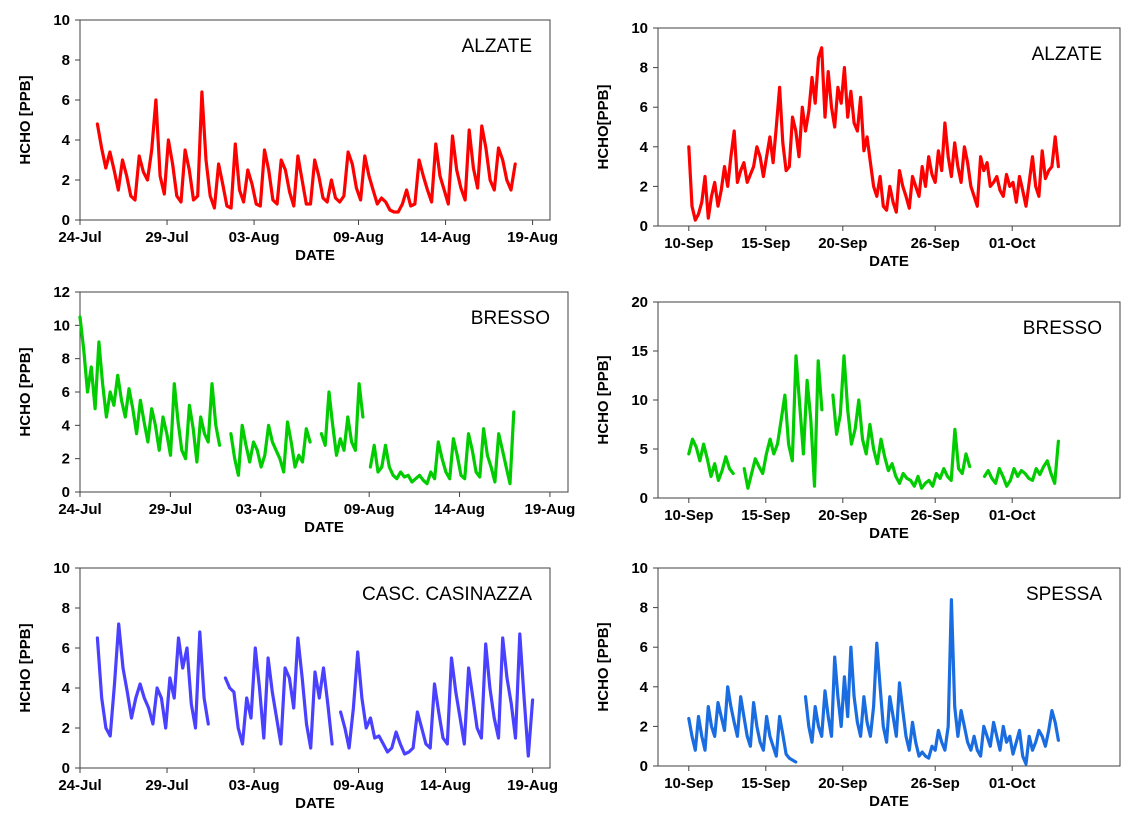  What do you see at coordinates (603, 126) in the screenshot?
I see `y-axis-label: HCHO[PPB]` at bounding box center [603, 126].